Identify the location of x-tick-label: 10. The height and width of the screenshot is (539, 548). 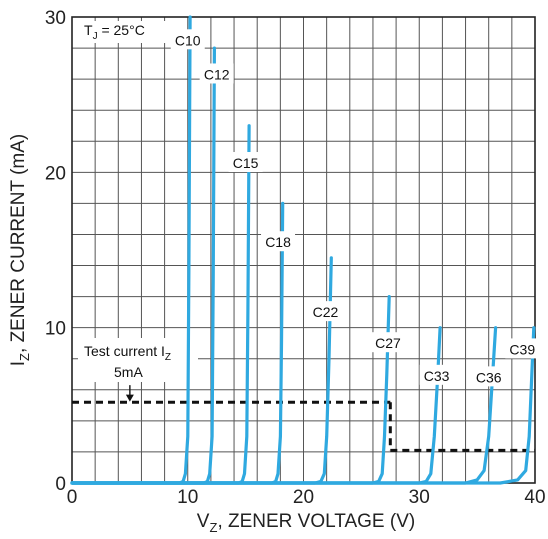
(187, 497).